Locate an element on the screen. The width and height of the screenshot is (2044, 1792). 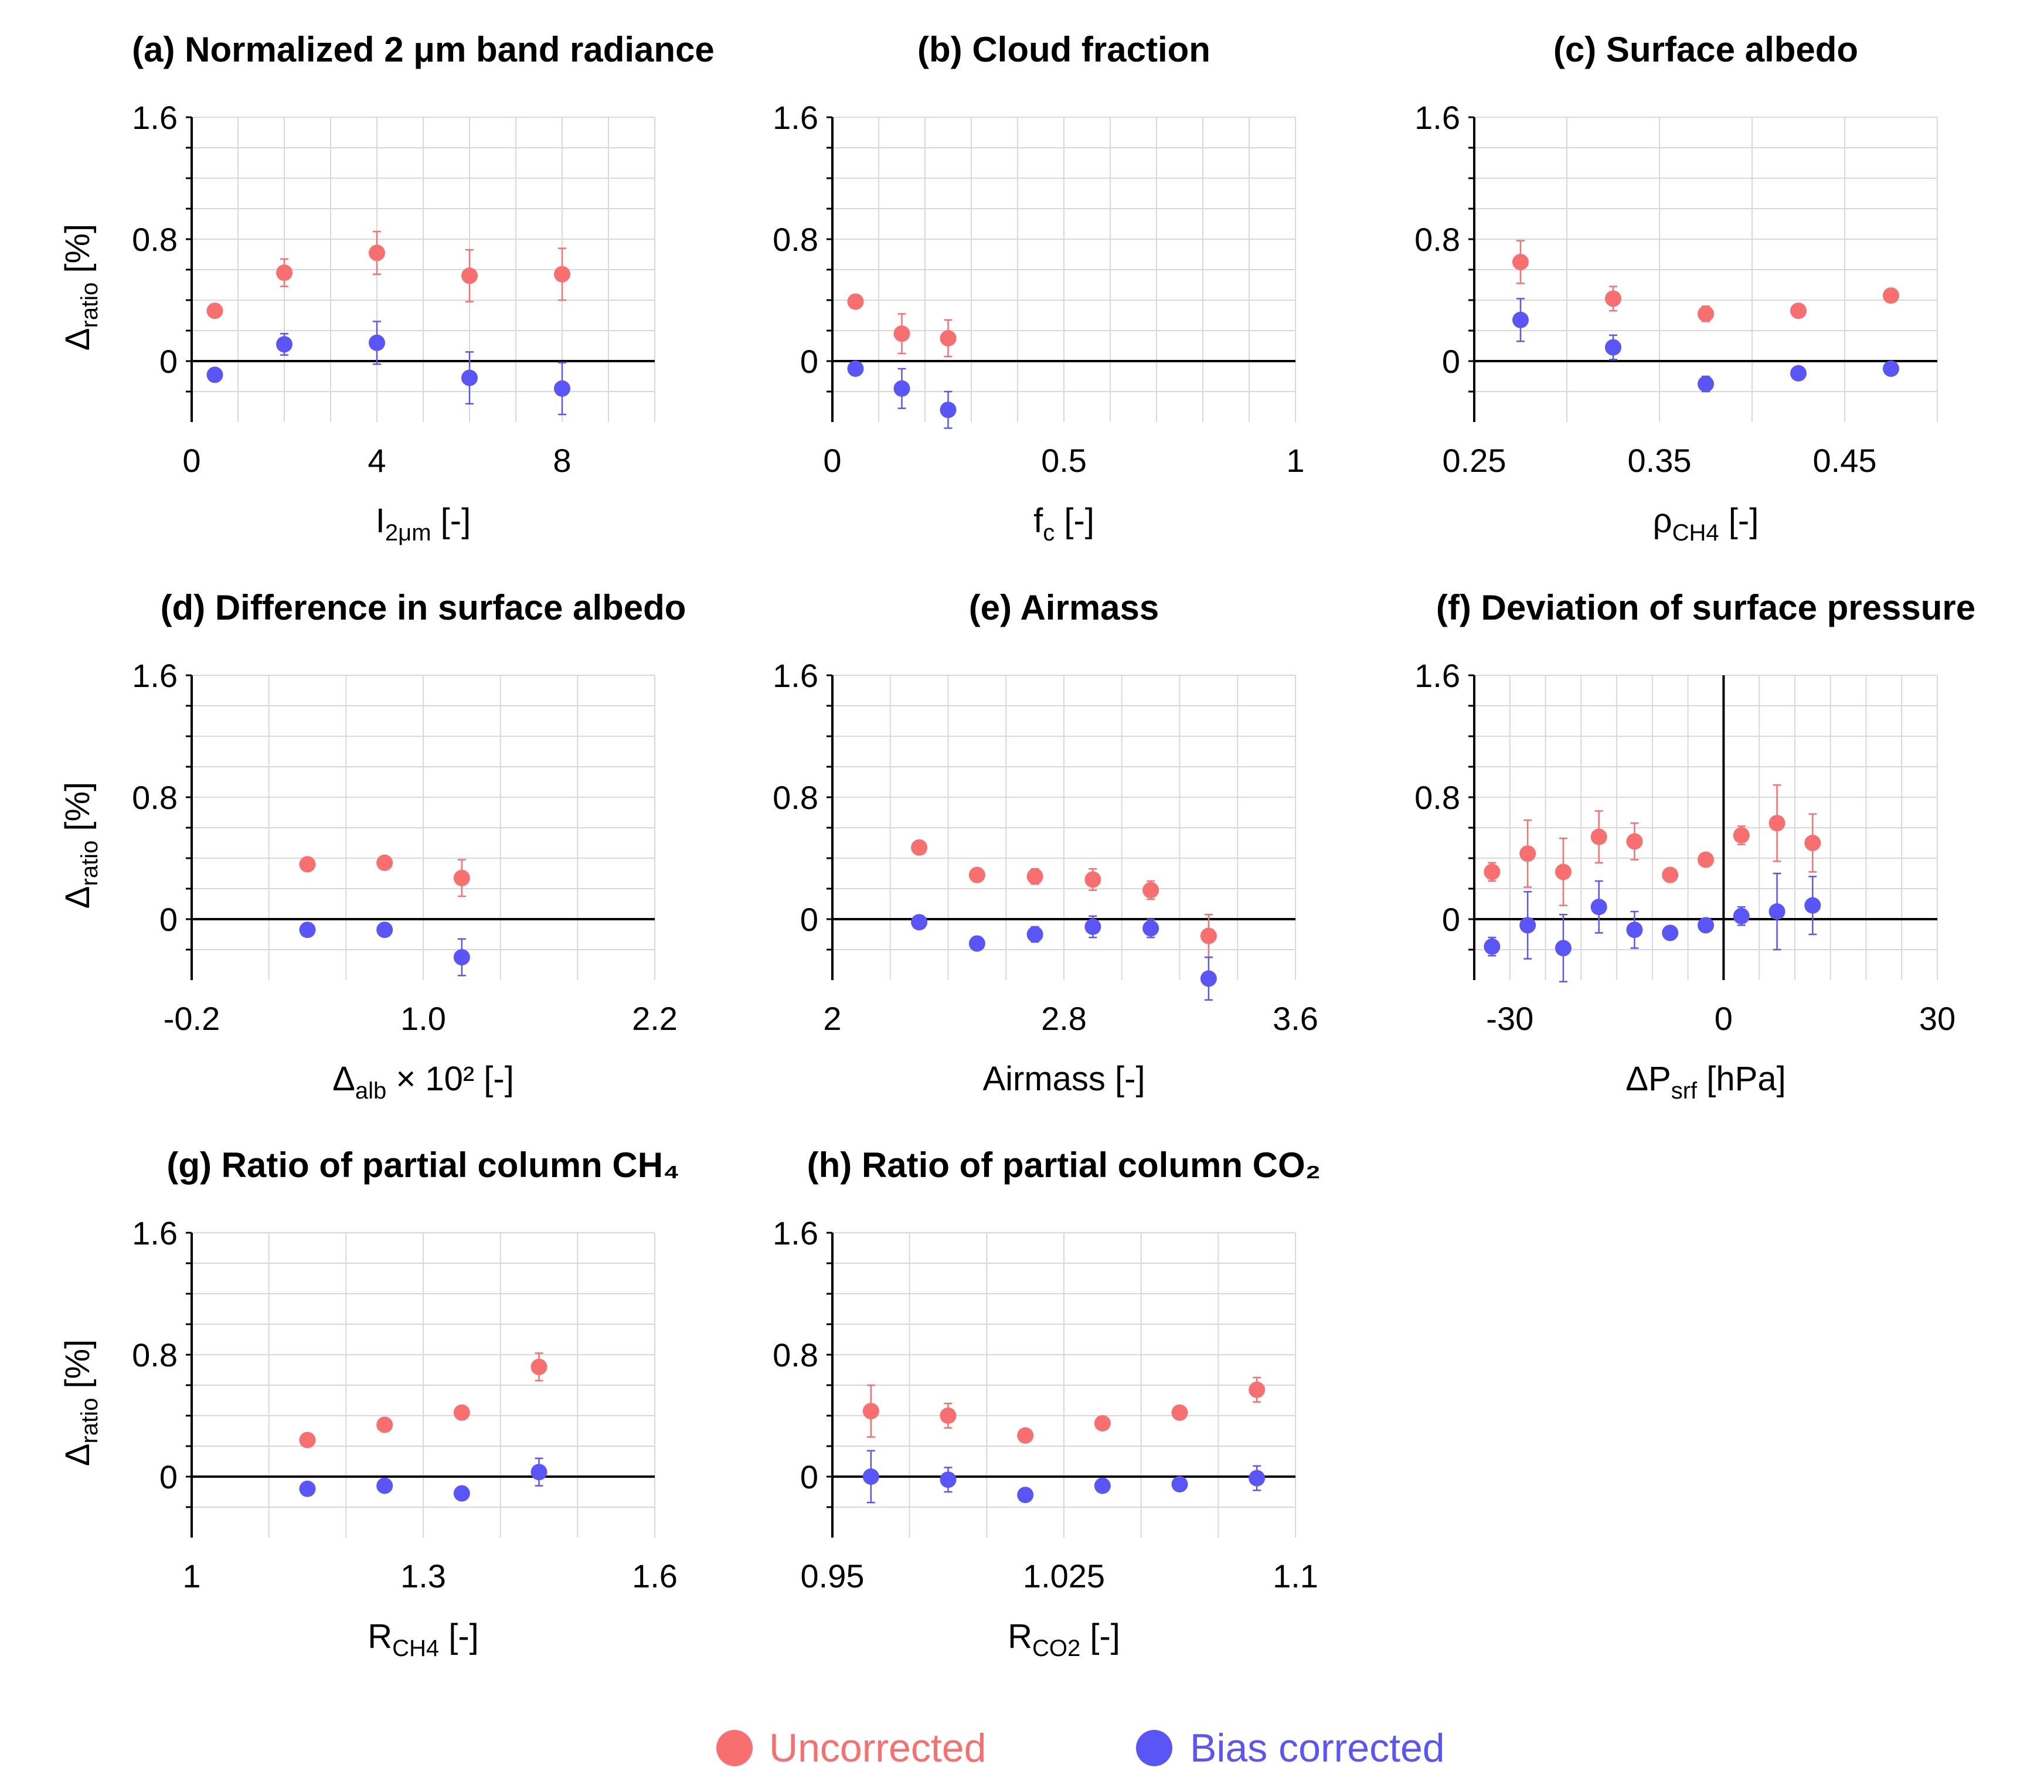
x-axis-label: ΔPsrf [hPa] is located at coordinates (1705, 1082).